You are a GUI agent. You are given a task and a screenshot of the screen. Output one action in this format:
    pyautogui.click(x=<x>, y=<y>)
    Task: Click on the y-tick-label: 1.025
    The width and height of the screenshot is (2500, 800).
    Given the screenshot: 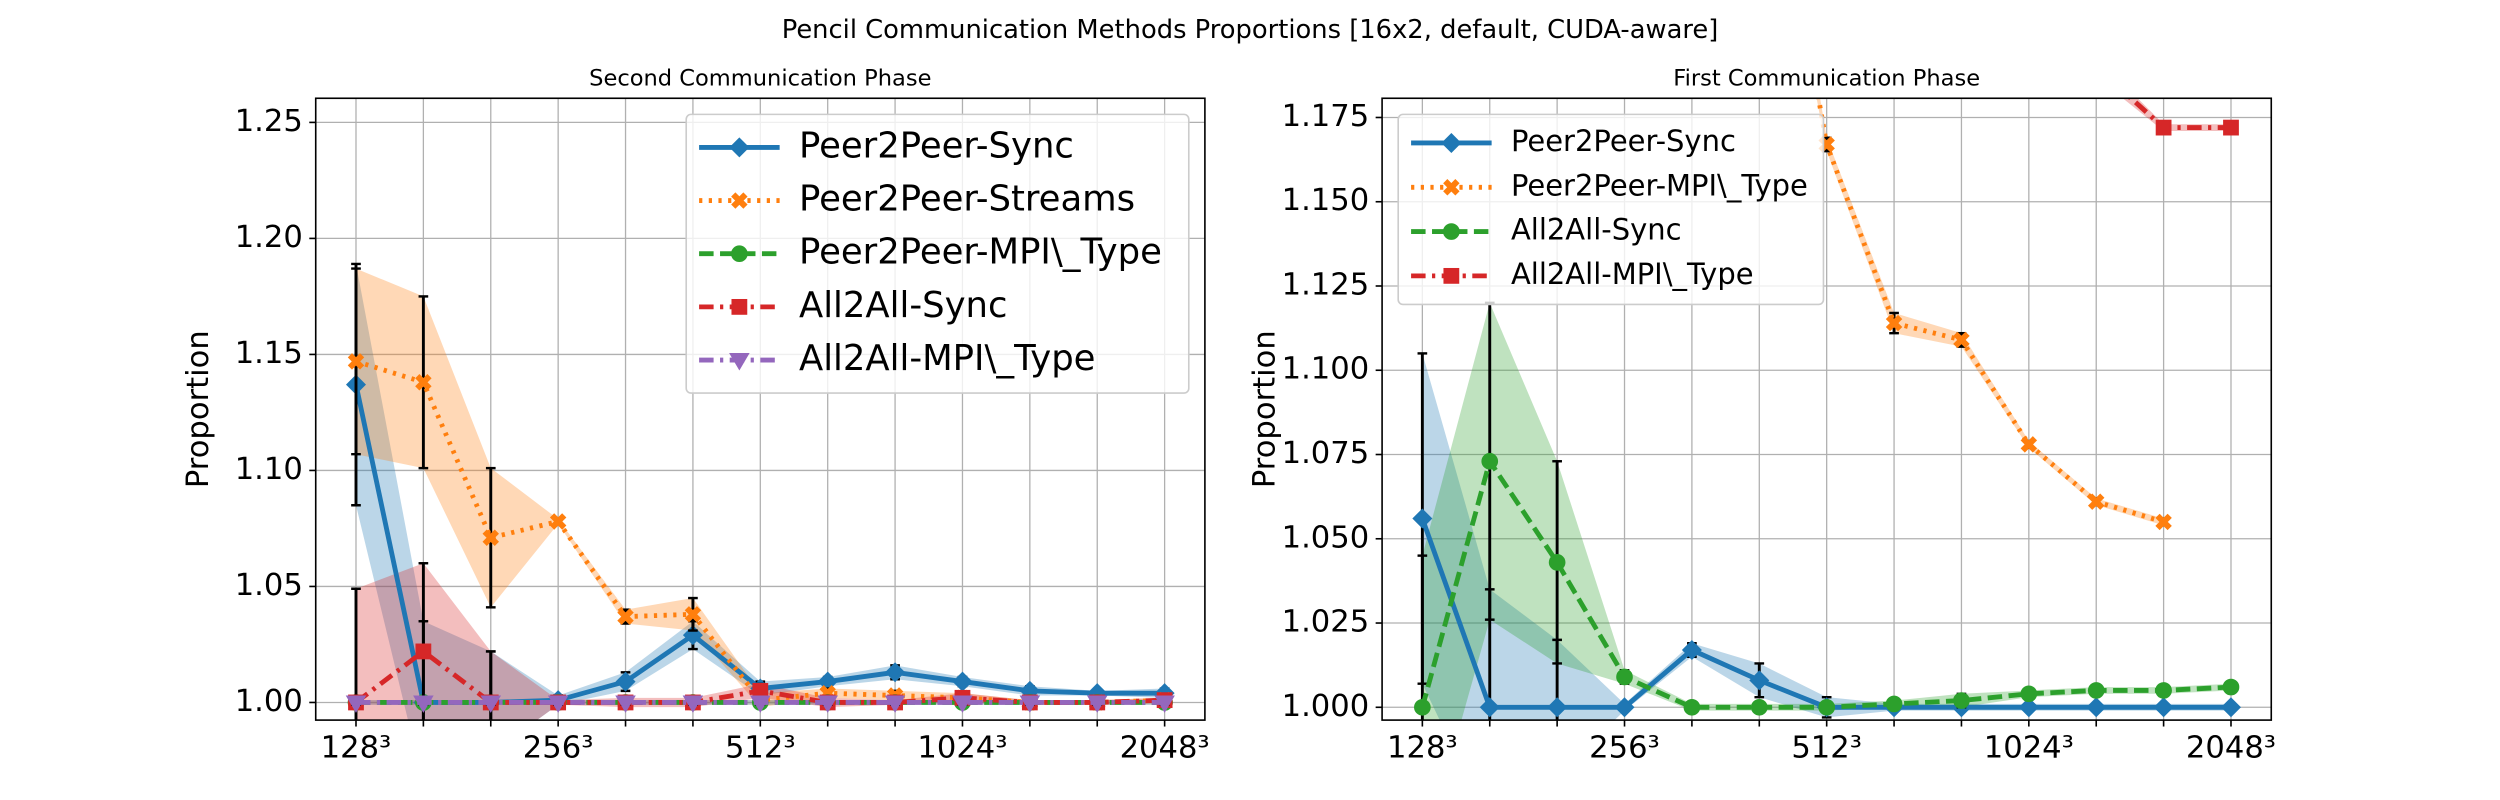 What is the action you would take?
    pyautogui.click(x=1326, y=622)
    